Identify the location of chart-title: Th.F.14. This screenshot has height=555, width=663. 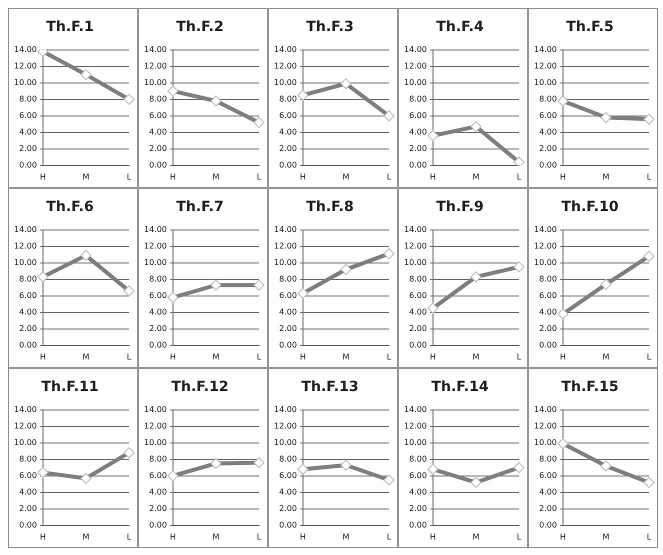
(460, 387).